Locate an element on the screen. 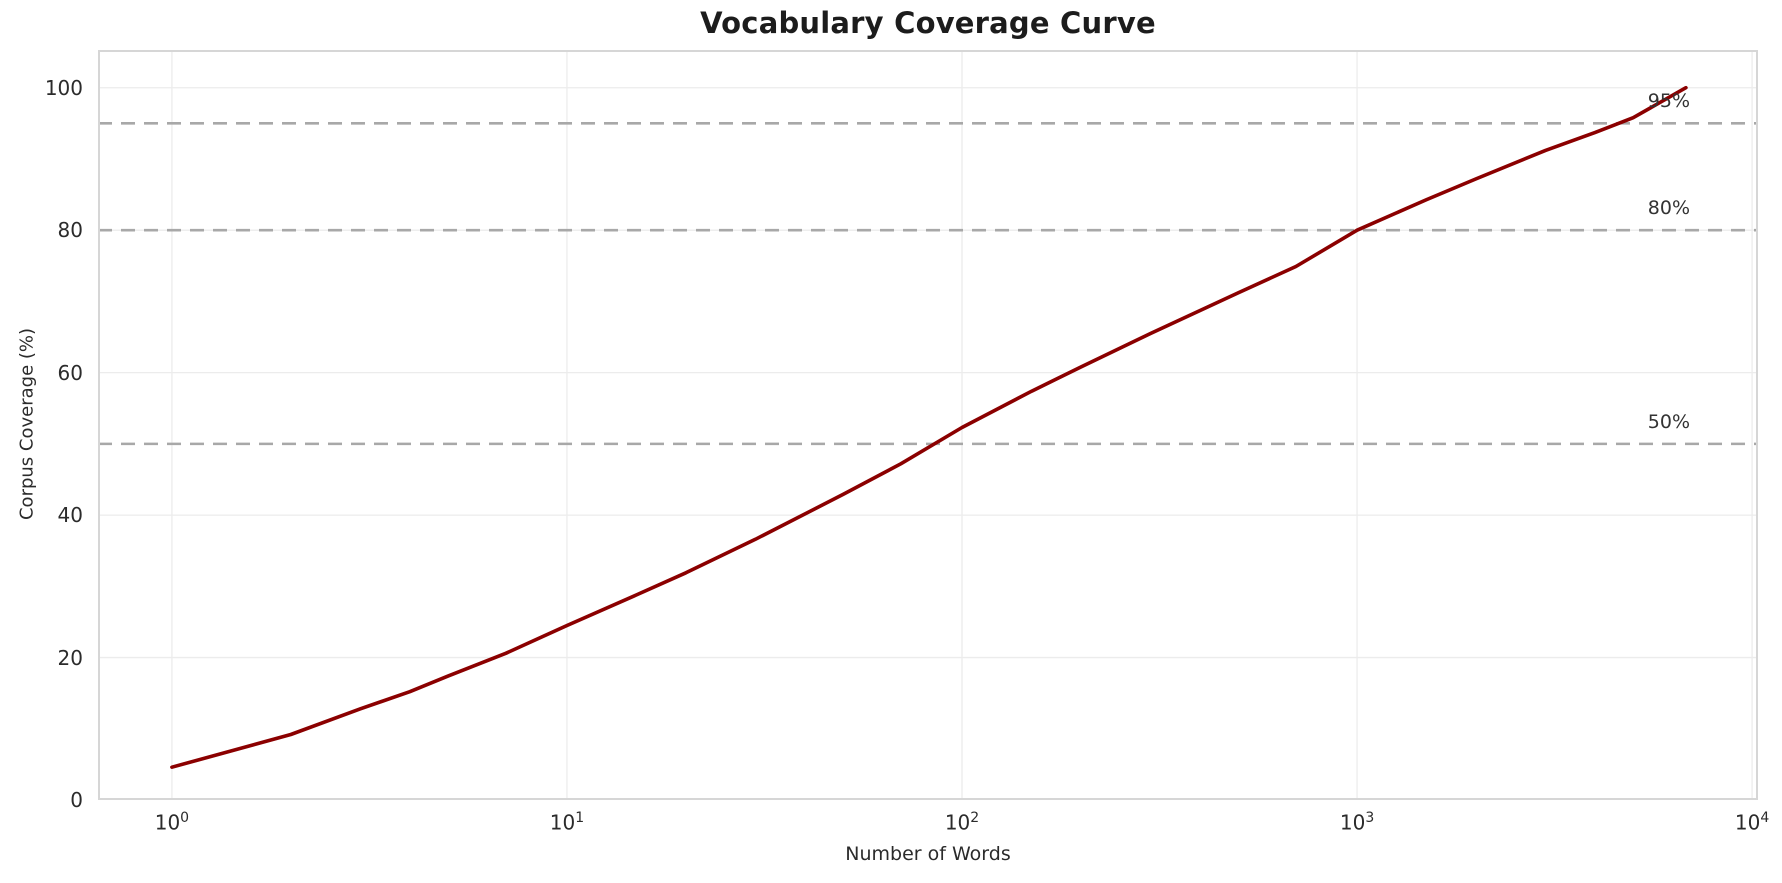 The image size is (1782, 883). y-tick-label: 60 is located at coordinates (70, 372).